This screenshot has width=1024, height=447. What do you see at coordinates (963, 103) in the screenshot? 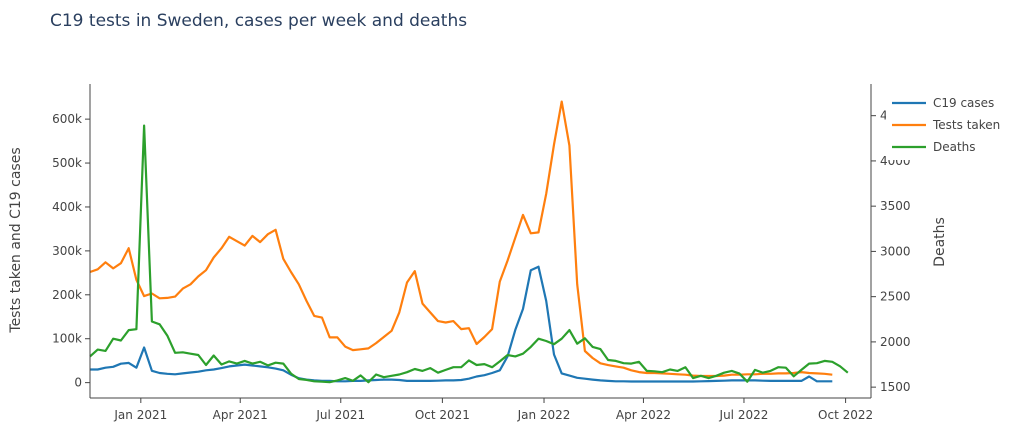
I see `legend-label: C19 cases` at bounding box center [963, 103].